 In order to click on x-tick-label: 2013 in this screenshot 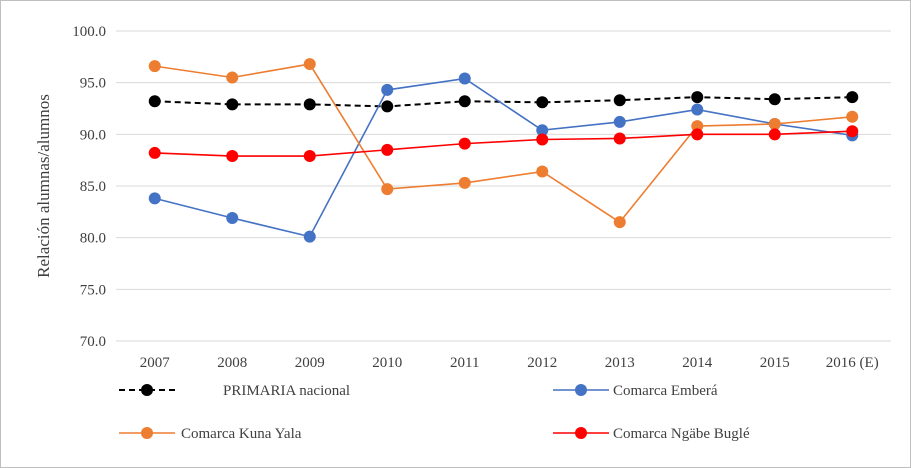, I will do `click(620, 363)`.